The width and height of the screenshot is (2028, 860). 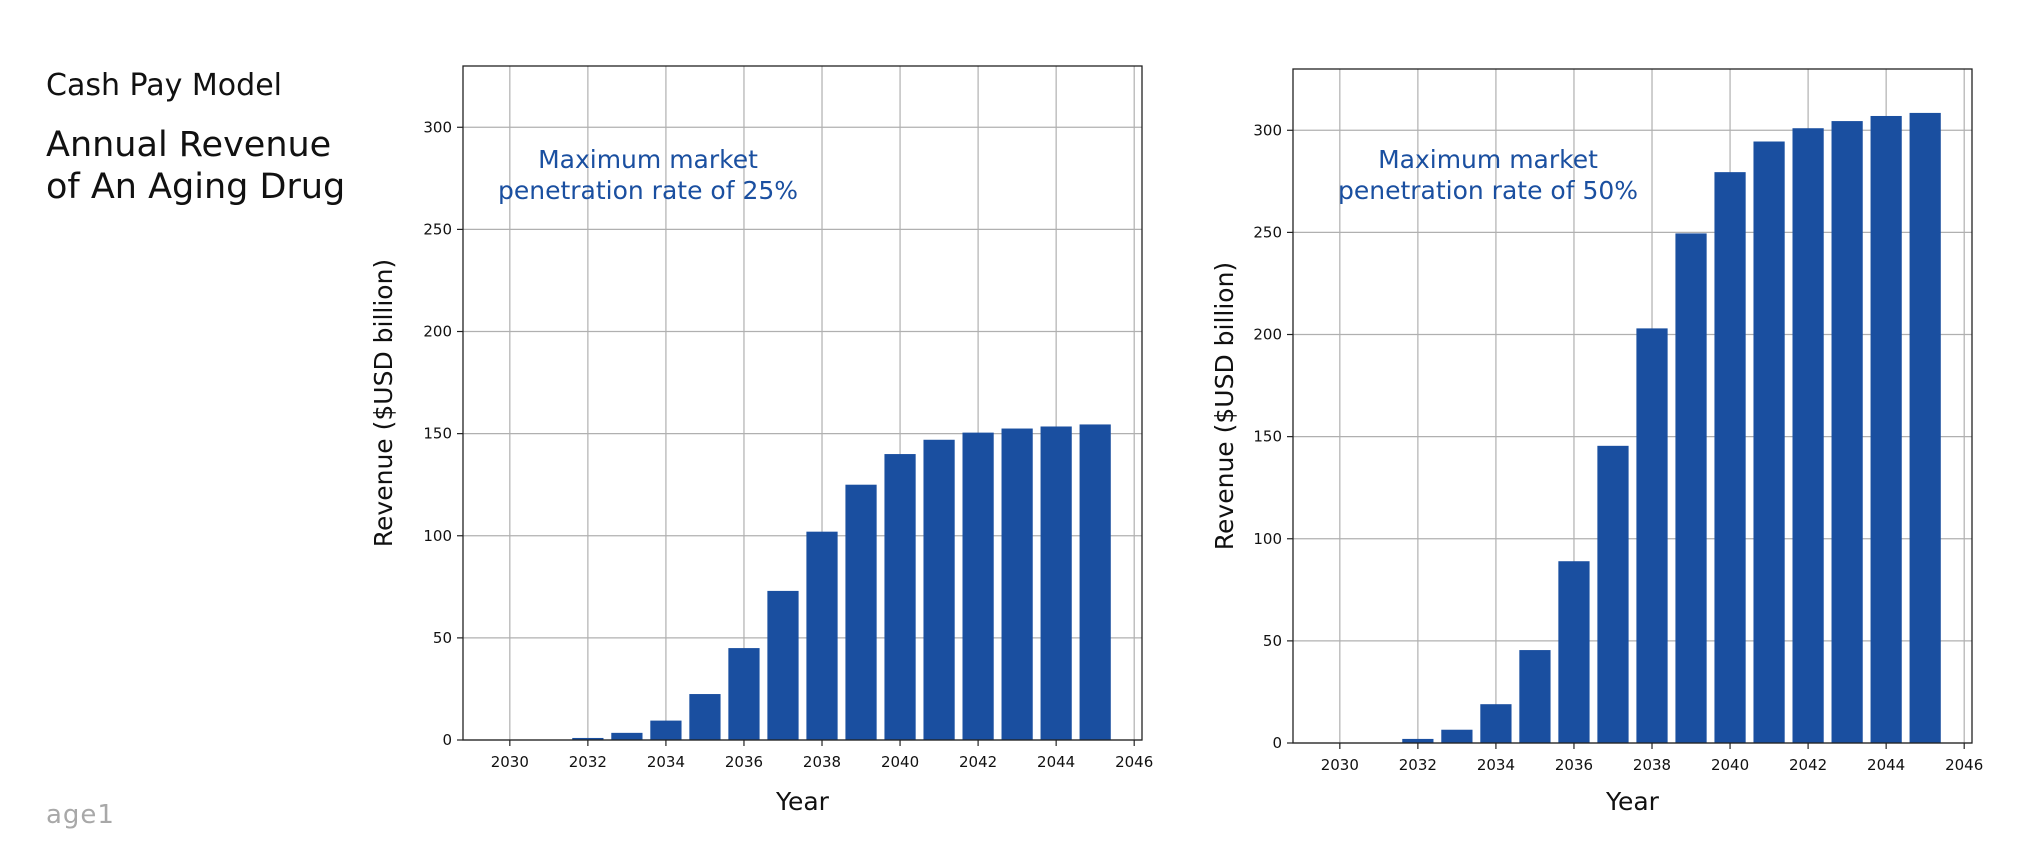 I want to click on brand-logo: age1, so click(x=80, y=815).